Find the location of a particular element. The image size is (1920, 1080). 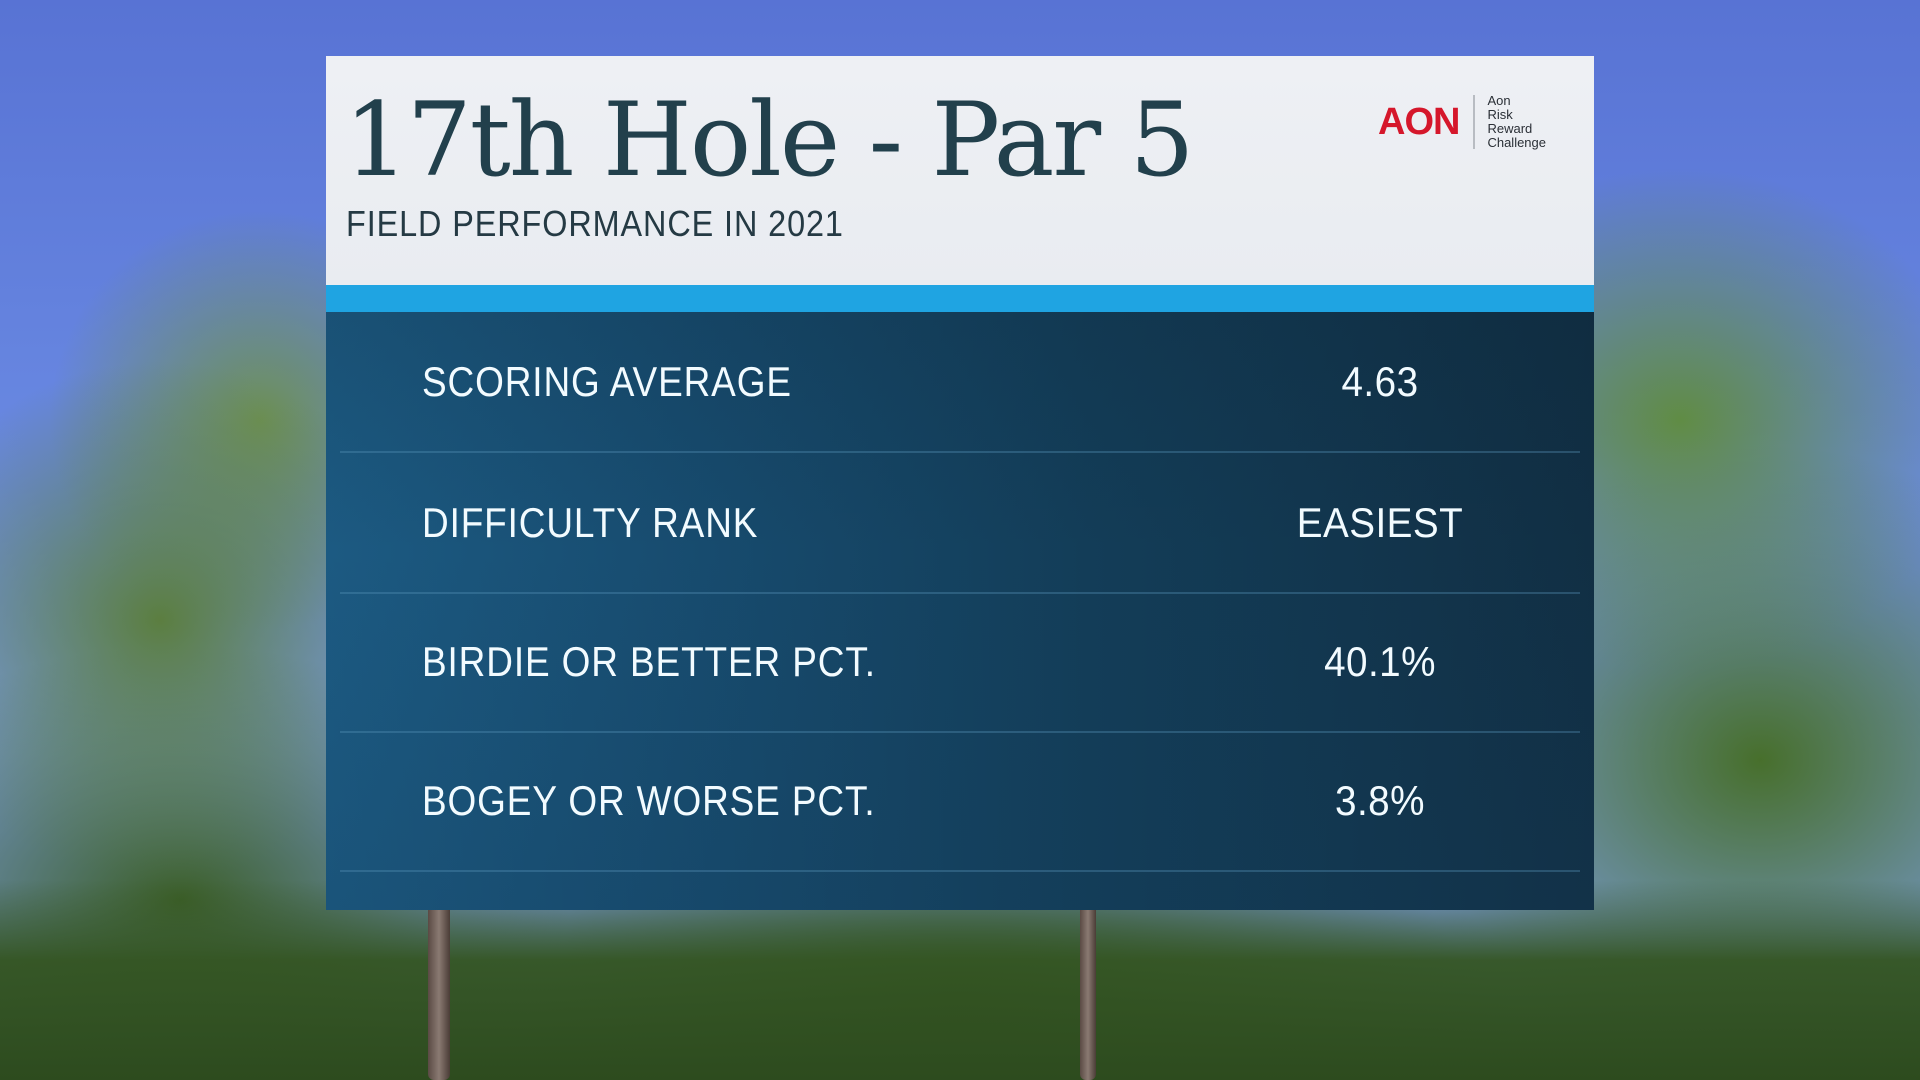

sponsor-line: Reward is located at coordinates (1510, 128).